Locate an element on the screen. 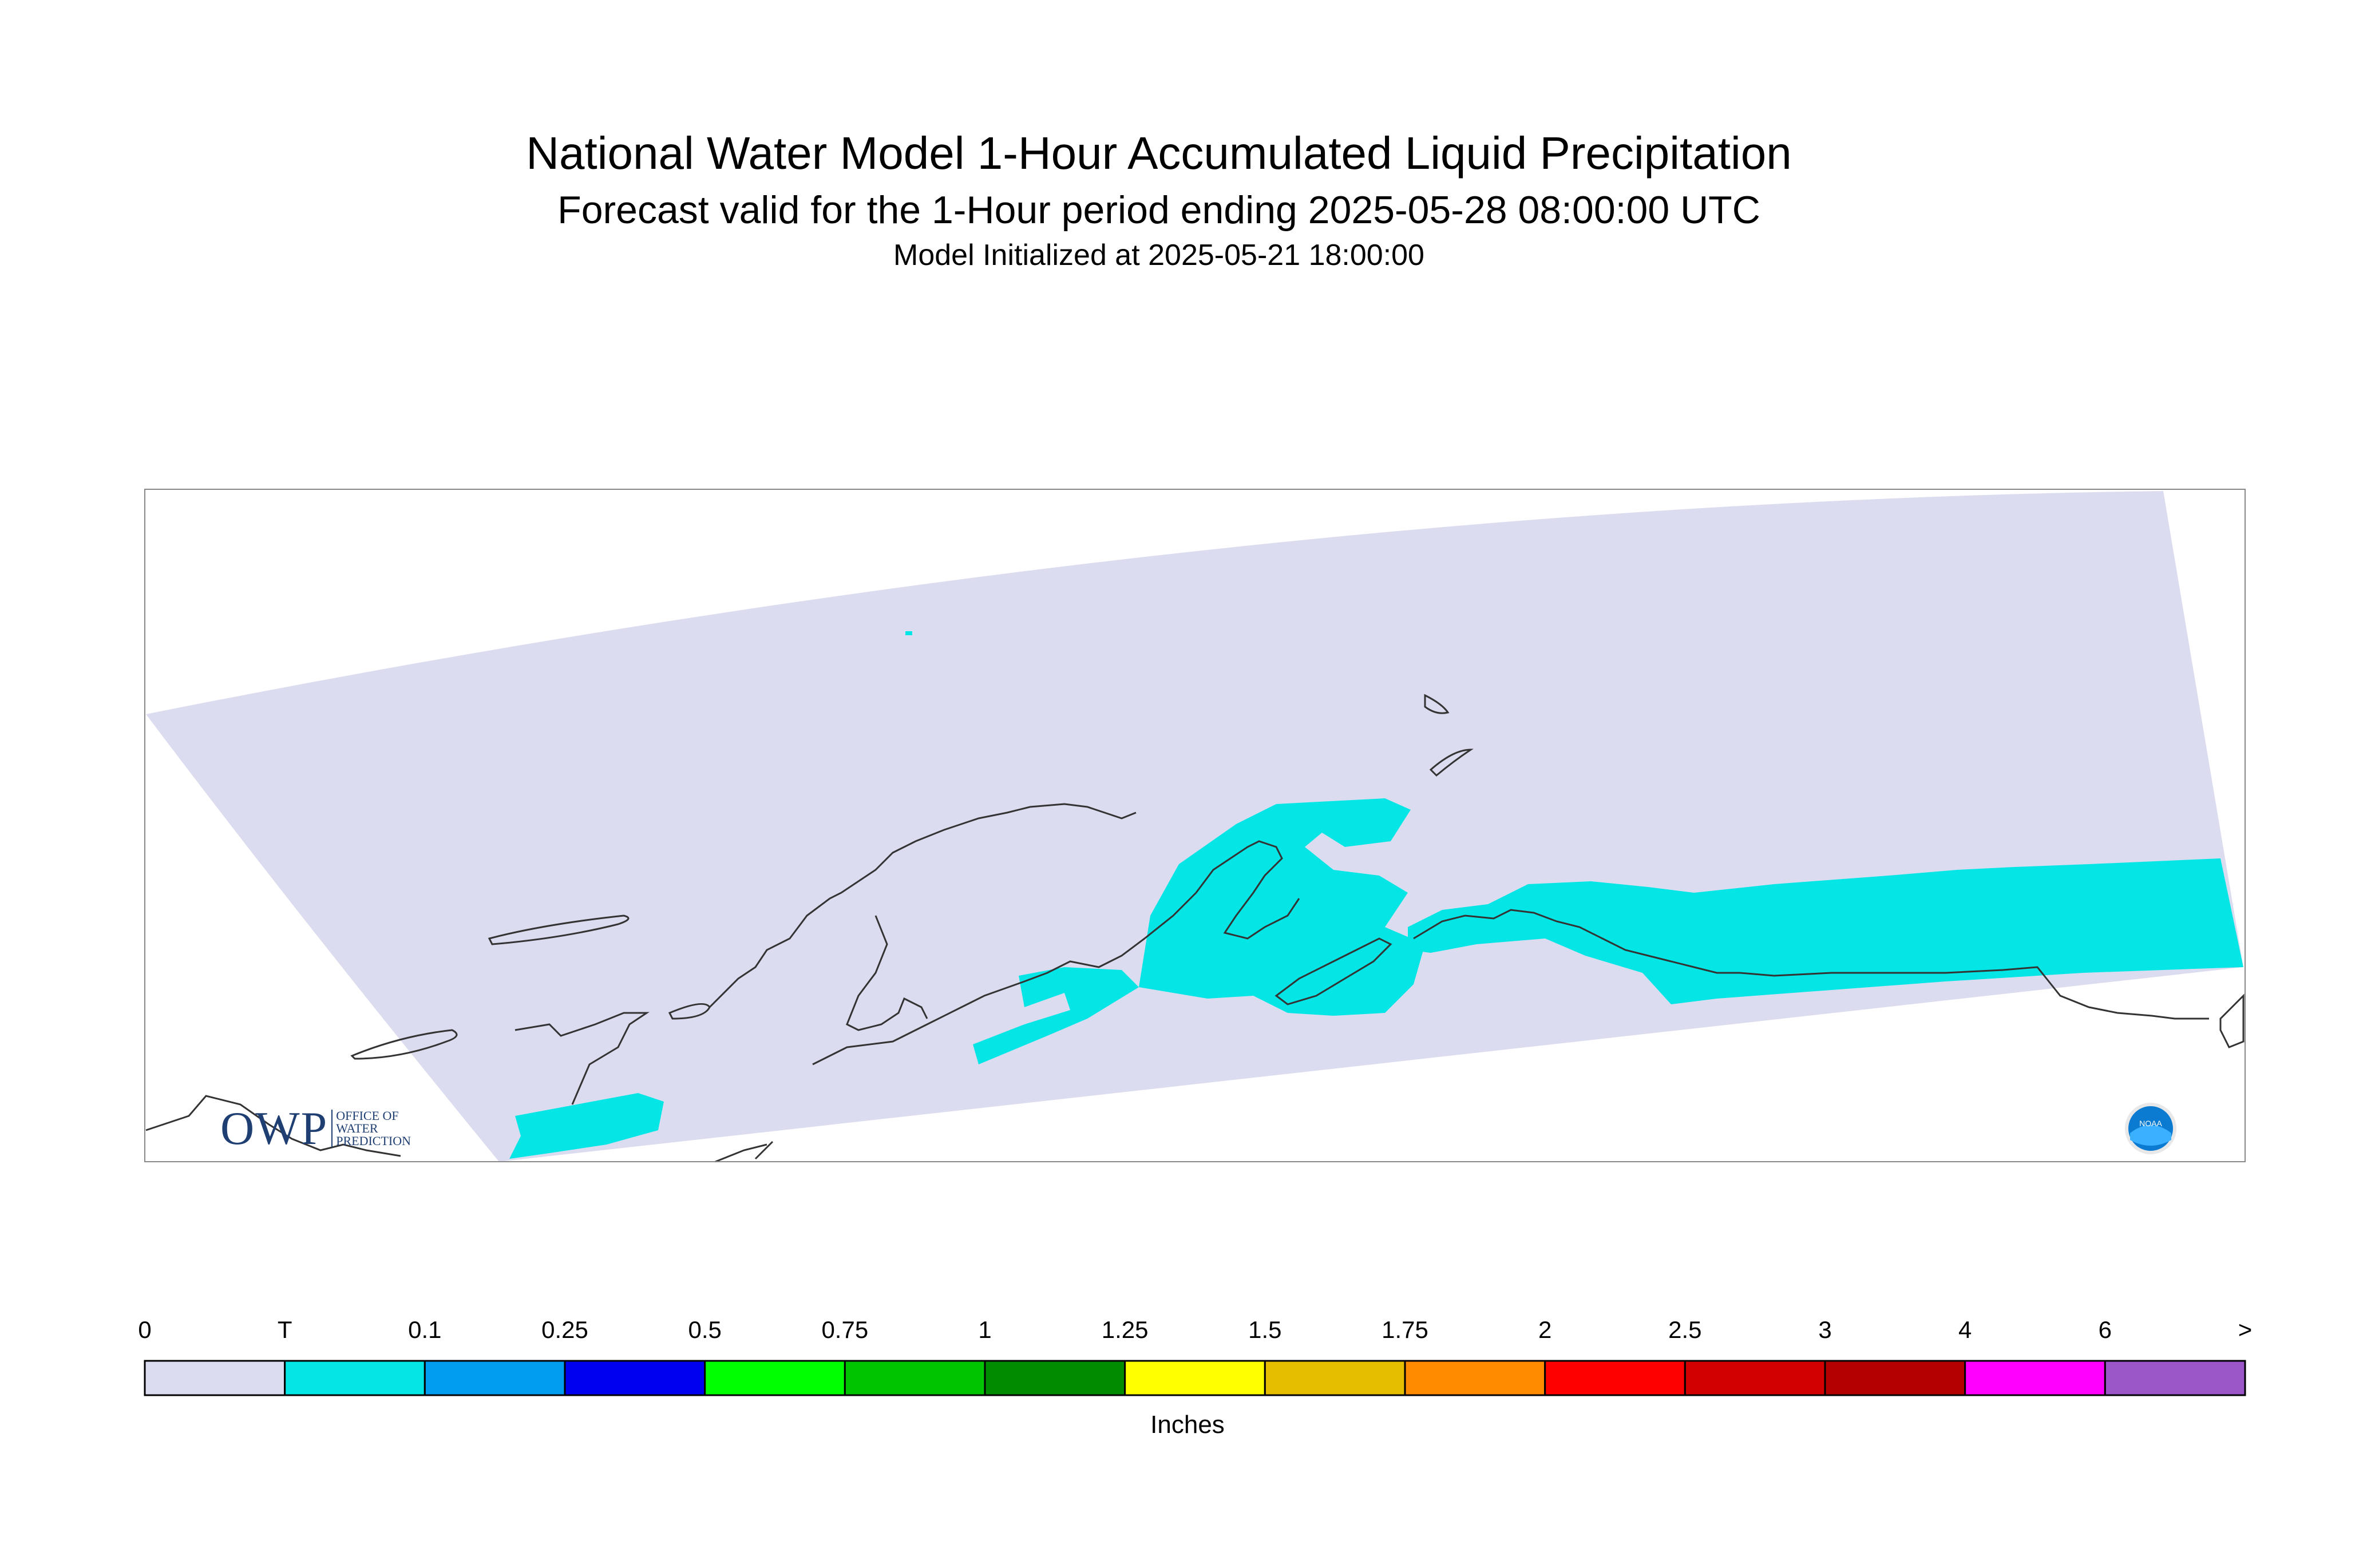 The height and width of the screenshot is (1568, 2375). coastline-alaska-peninsula is located at coordinates (1004, 979).